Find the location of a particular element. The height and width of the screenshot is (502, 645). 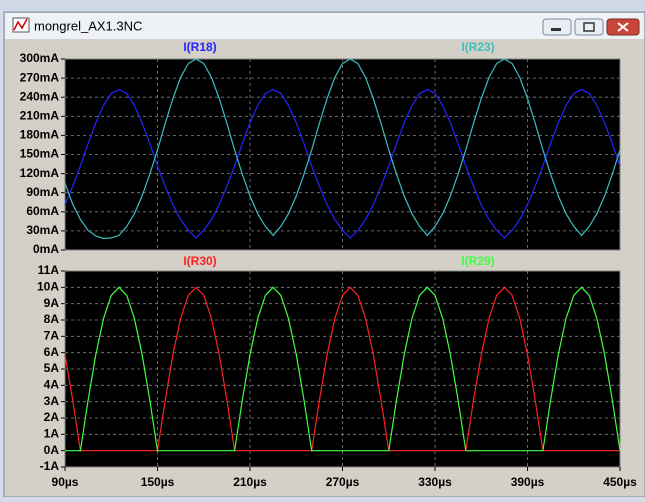

y-tick-label: 9A is located at coordinates (52, 303).